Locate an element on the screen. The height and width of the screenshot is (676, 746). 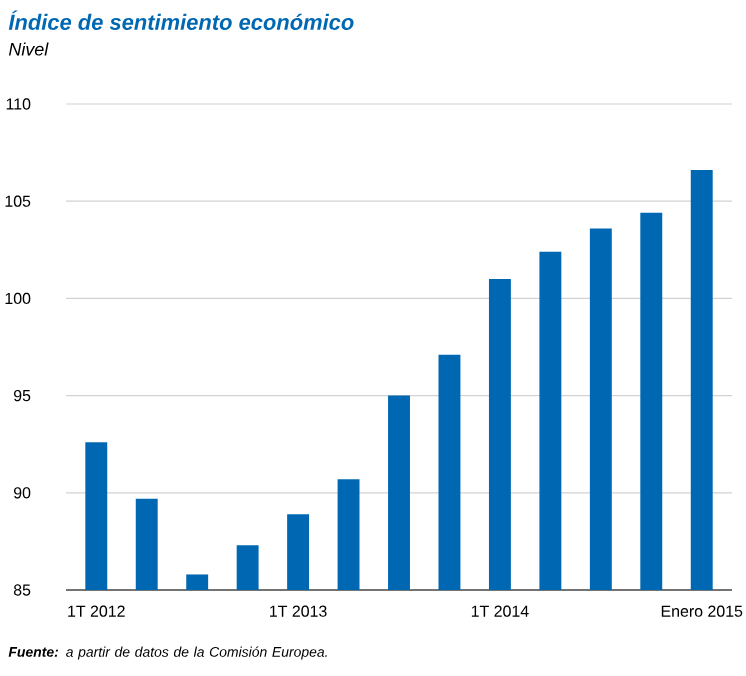
chart-title: Índice de sentimiento económico is located at coordinates (181, 20).